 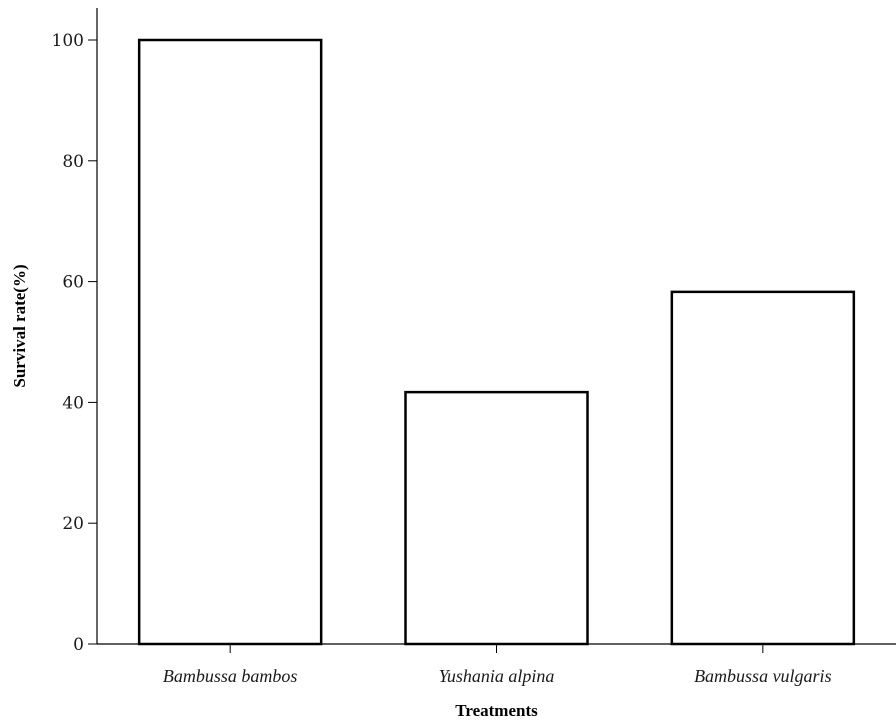 What do you see at coordinates (19, 325) in the screenshot?
I see `y-axis-title: Survival rate(%)` at bounding box center [19, 325].